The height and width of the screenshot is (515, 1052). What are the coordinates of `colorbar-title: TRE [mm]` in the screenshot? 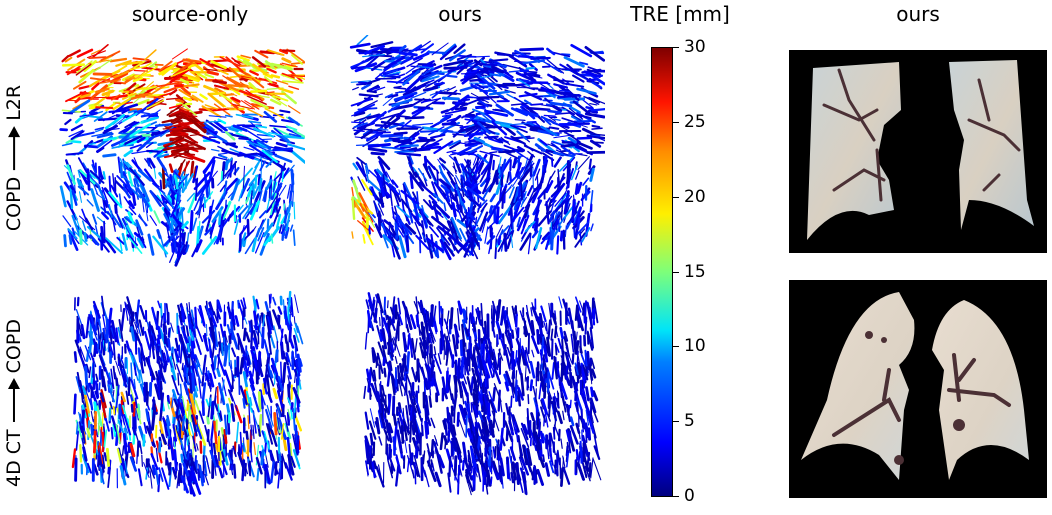 It's located at (680, 14).